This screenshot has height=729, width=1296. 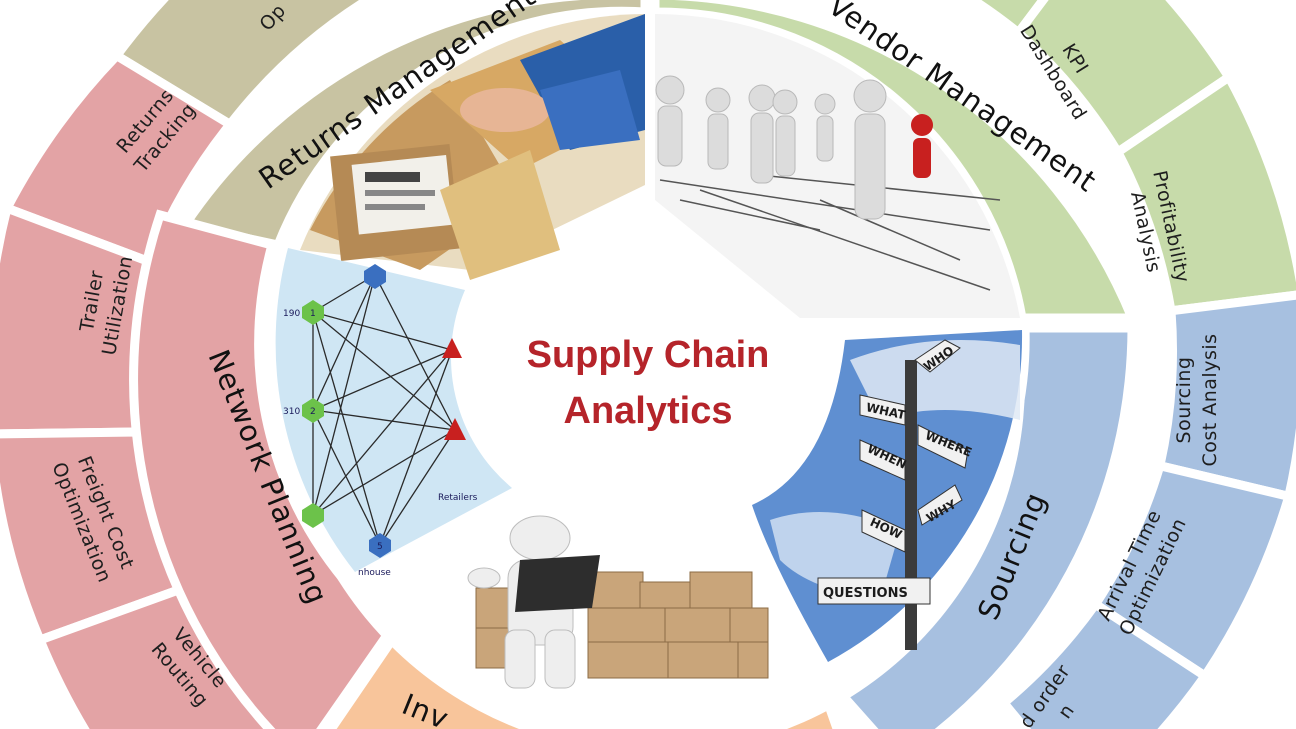 What do you see at coordinates (291, 314) in the screenshot?
I see `network-label-190: 190` at bounding box center [291, 314].